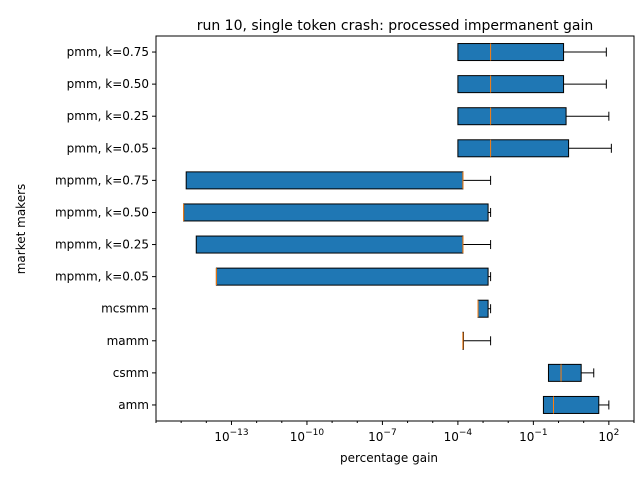 The height and width of the screenshot is (480, 640). I want to click on x-tick-label: 10⁻⁴, so click(458, 436).